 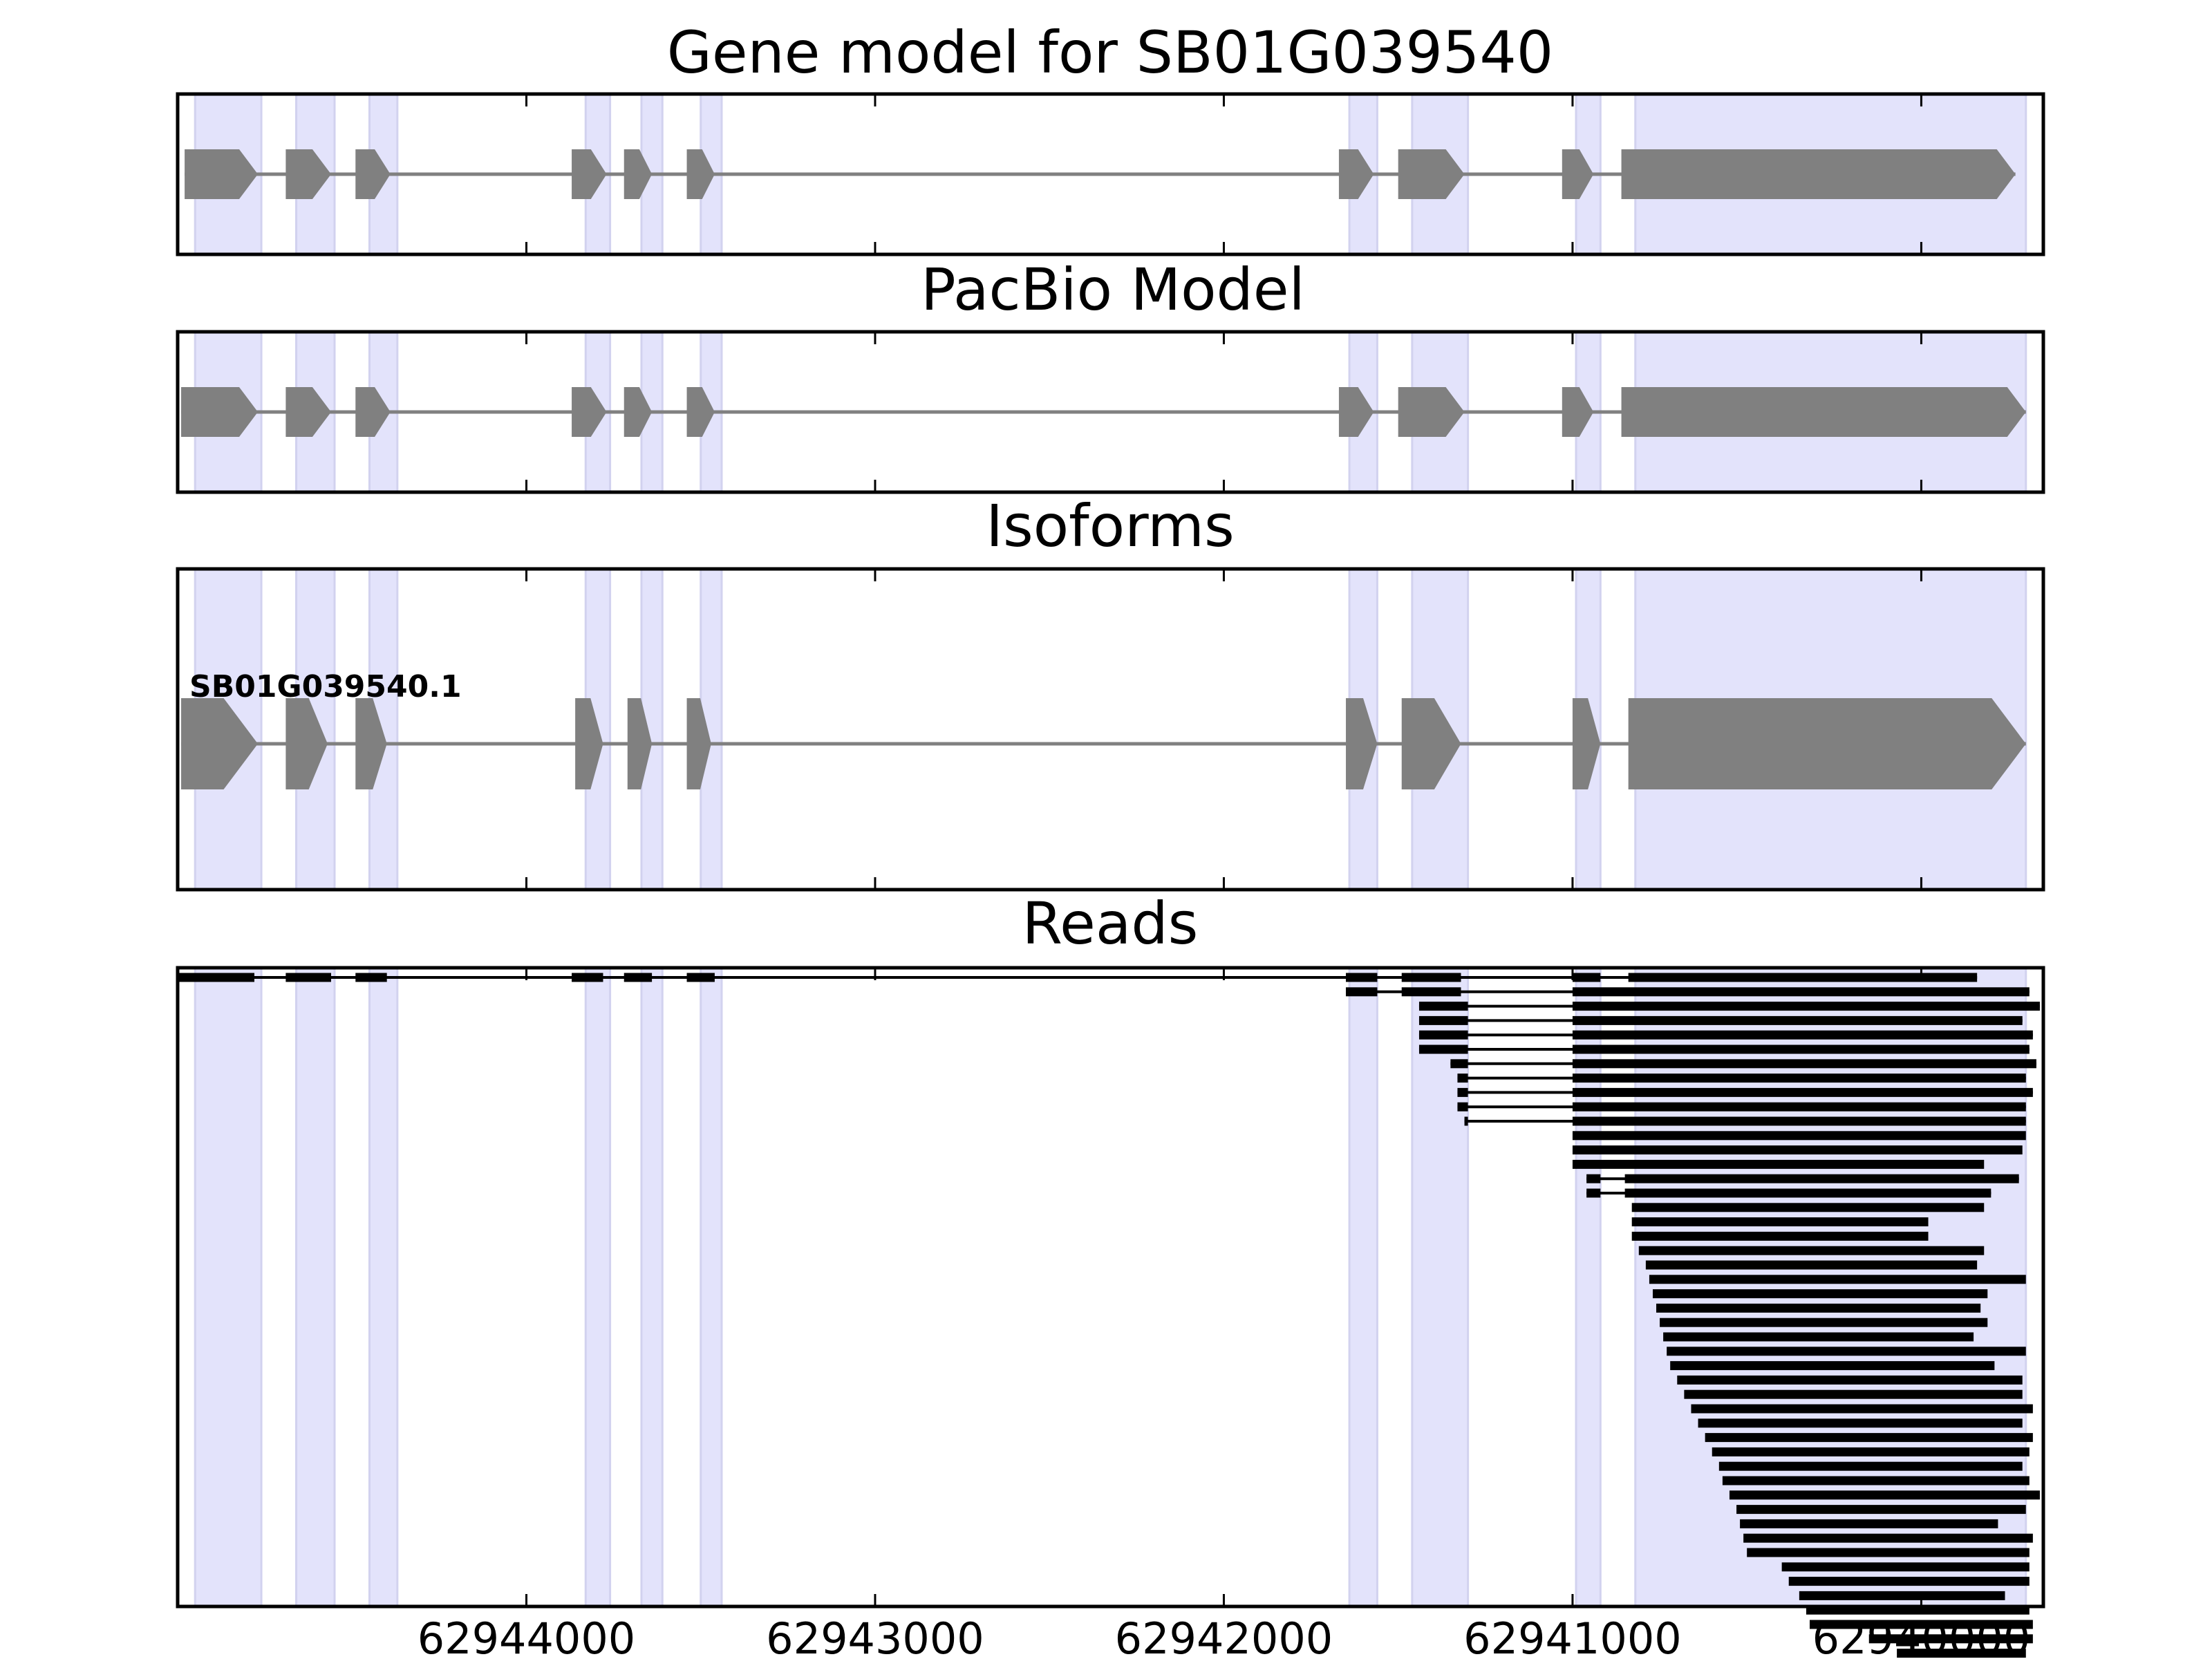 What do you see at coordinates (1921, 1636) in the screenshot?
I see `x-tick-label: 62940000` at bounding box center [1921, 1636].